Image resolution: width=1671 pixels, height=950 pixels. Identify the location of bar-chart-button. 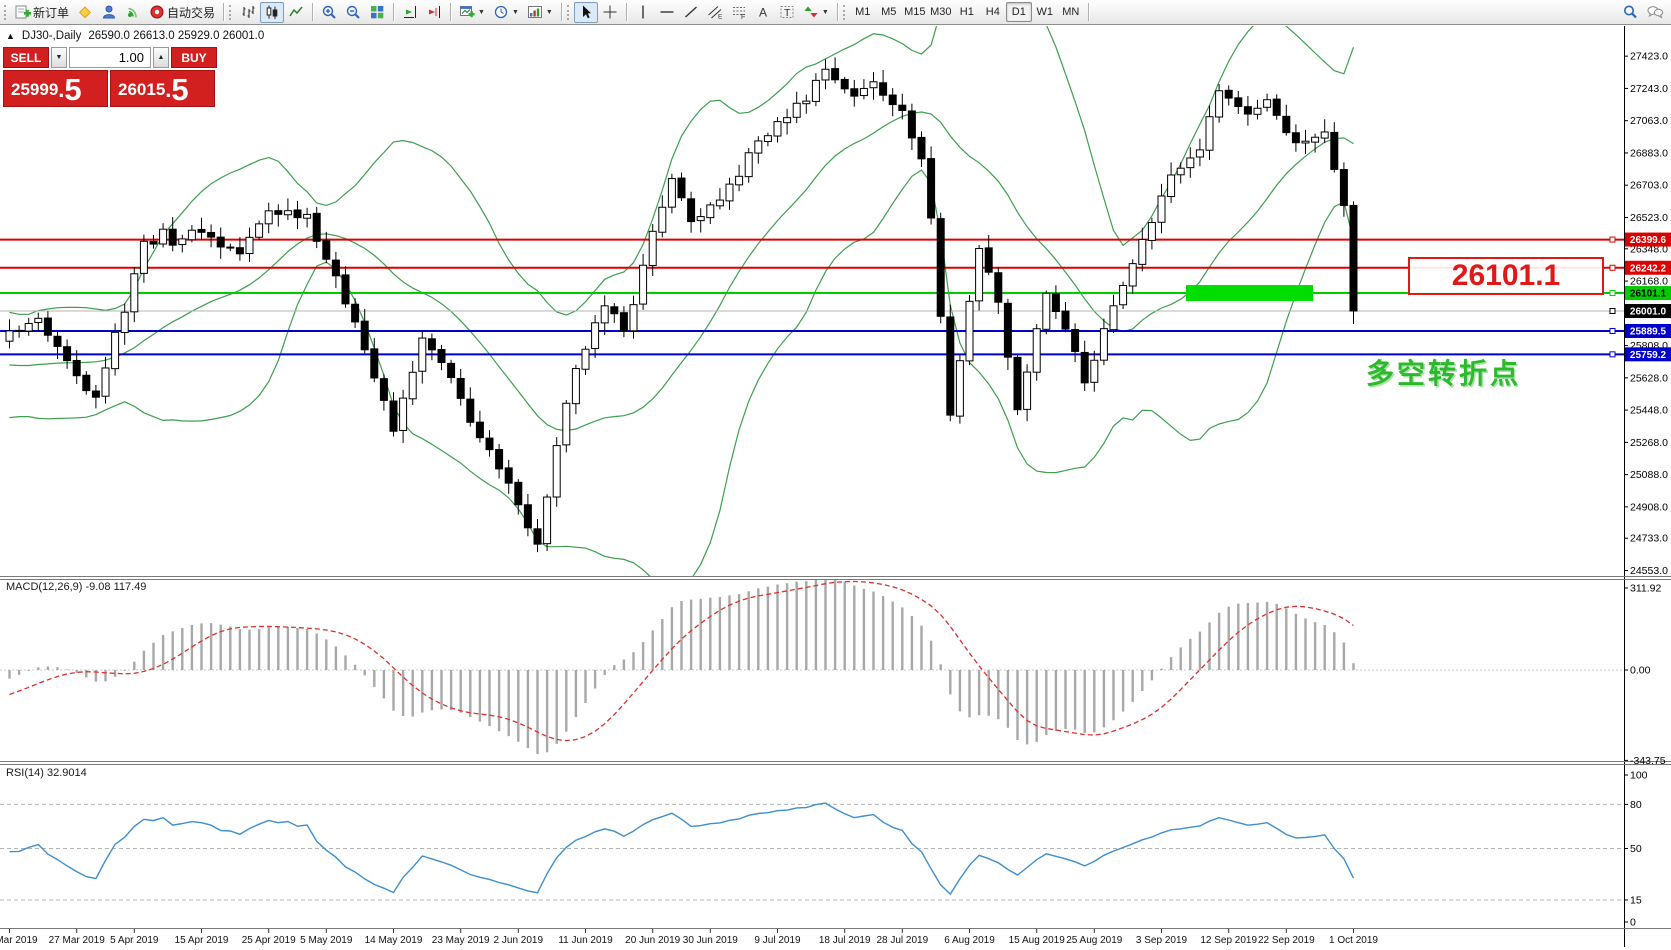
(248, 12).